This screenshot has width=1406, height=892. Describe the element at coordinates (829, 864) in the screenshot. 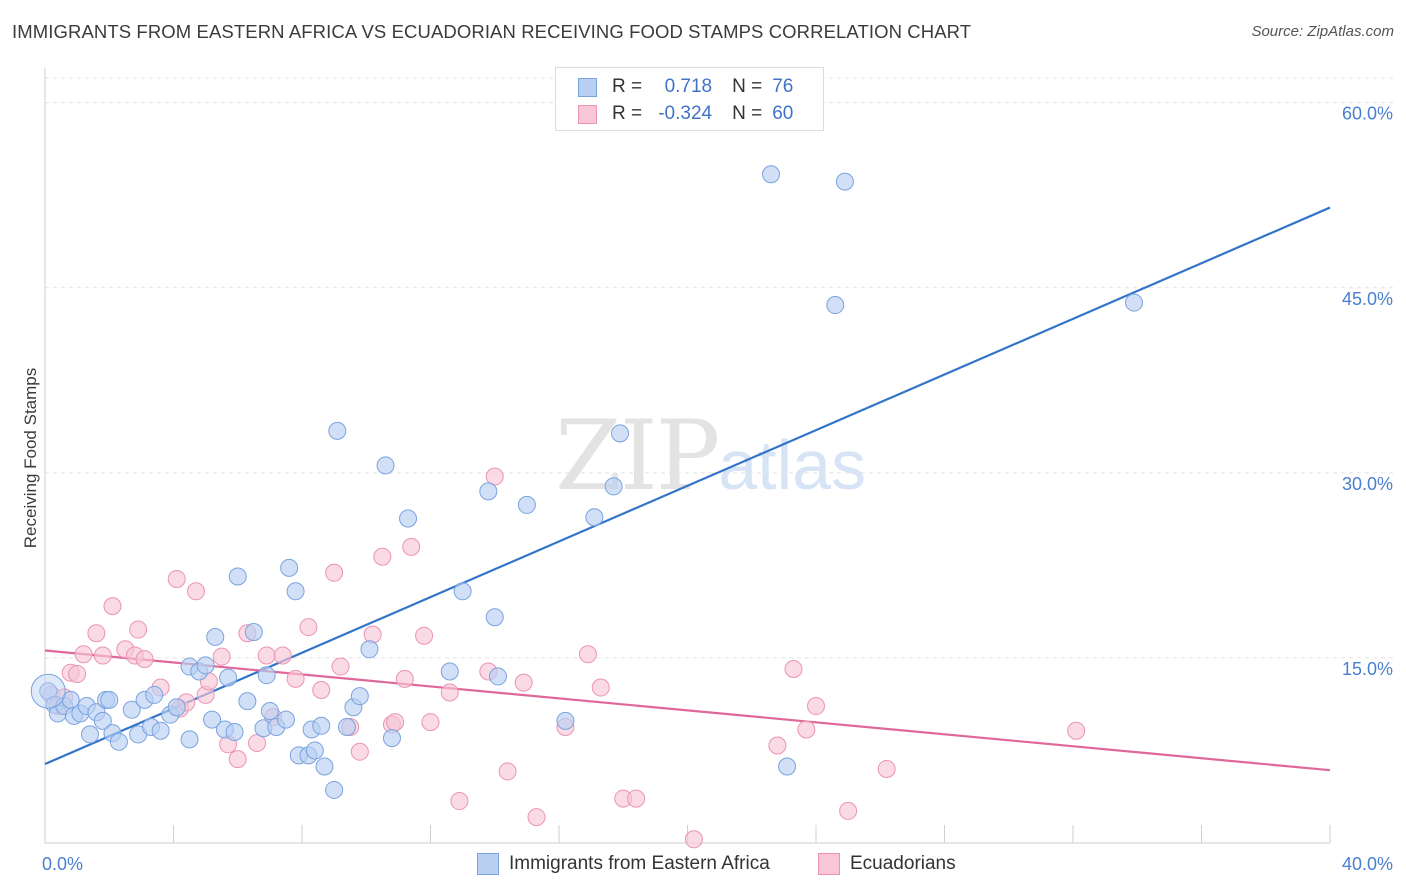

I see `bottom-legend-swatch-pink` at that location.